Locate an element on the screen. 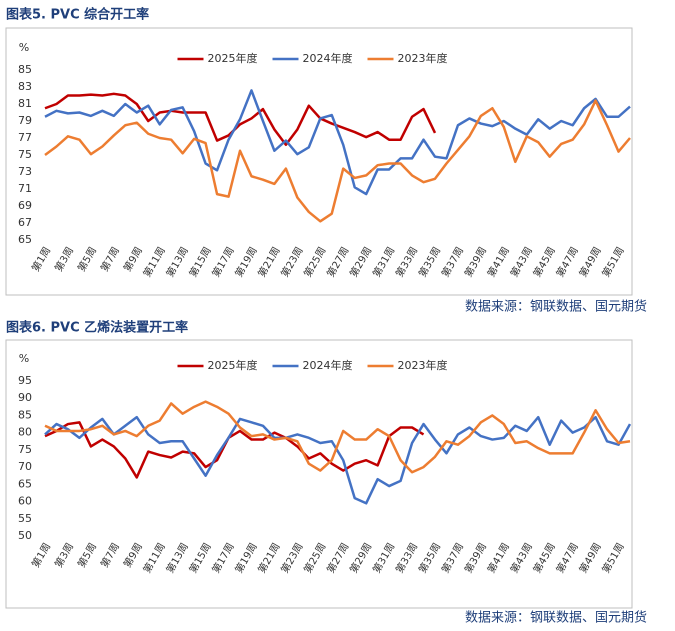  y-tick-label: 70 is located at coordinates (25, 466).